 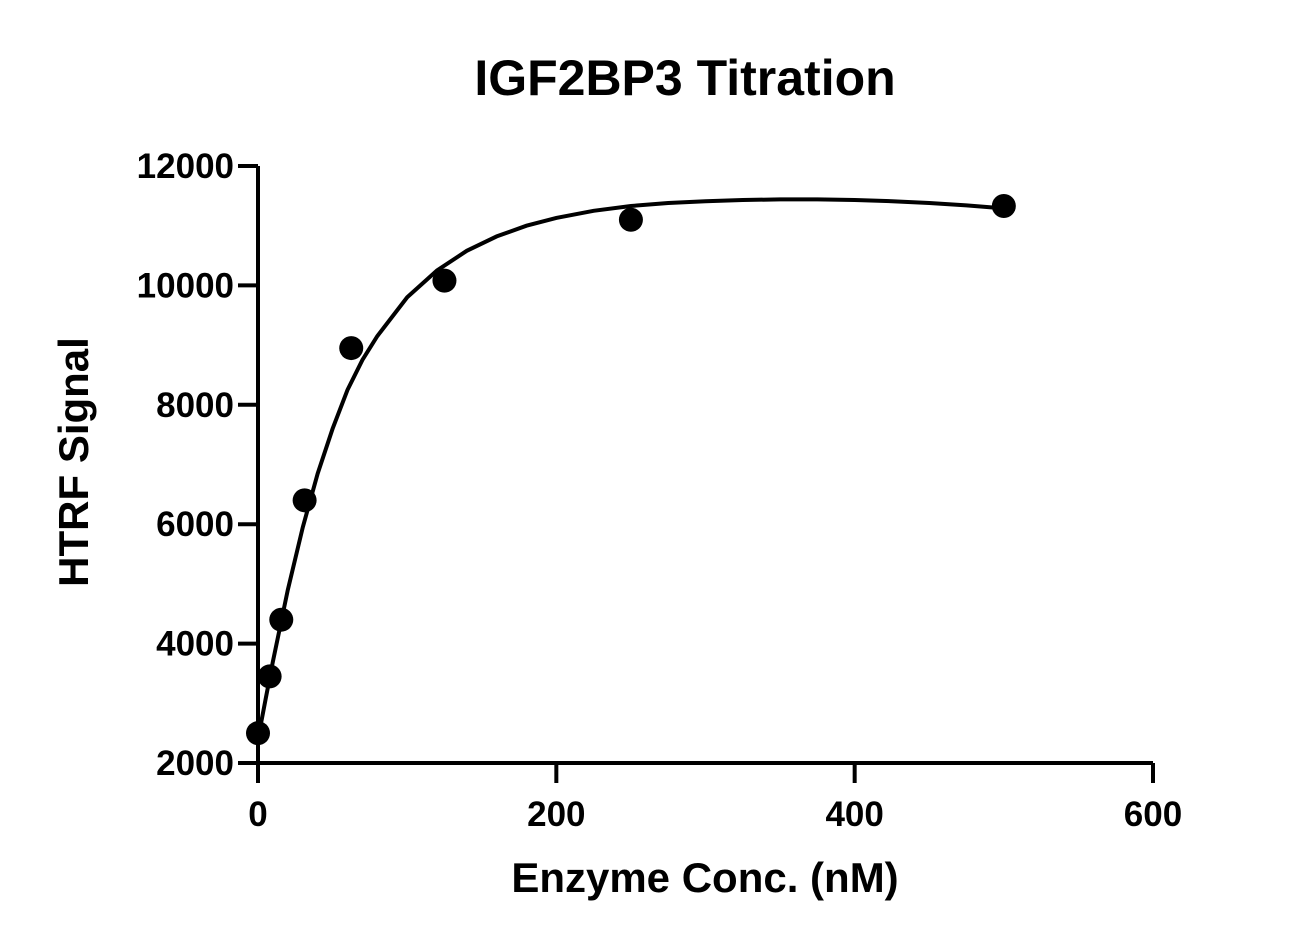 I want to click on y-tick-label: 2000, so click(x=195, y=763).